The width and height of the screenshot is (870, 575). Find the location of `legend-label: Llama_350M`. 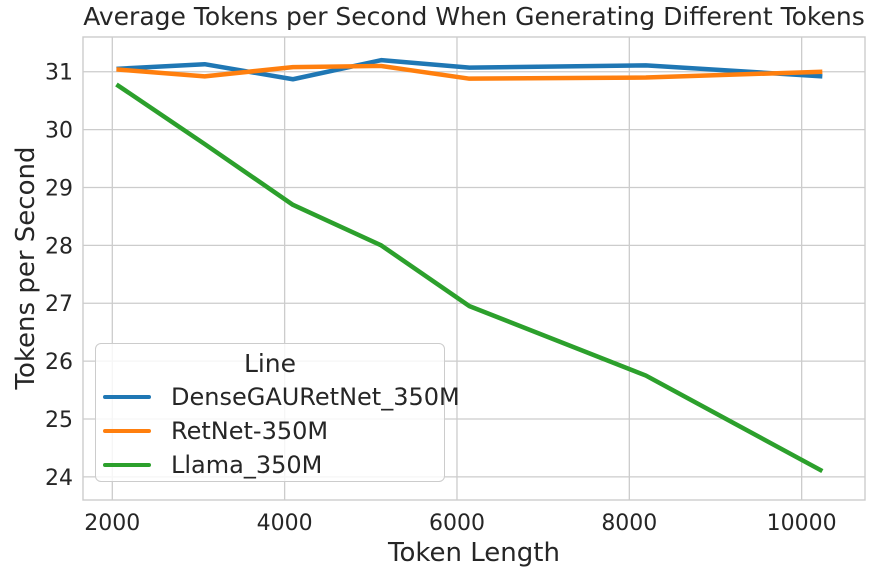

legend-label: Llama_350M is located at coordinates (247, 465).